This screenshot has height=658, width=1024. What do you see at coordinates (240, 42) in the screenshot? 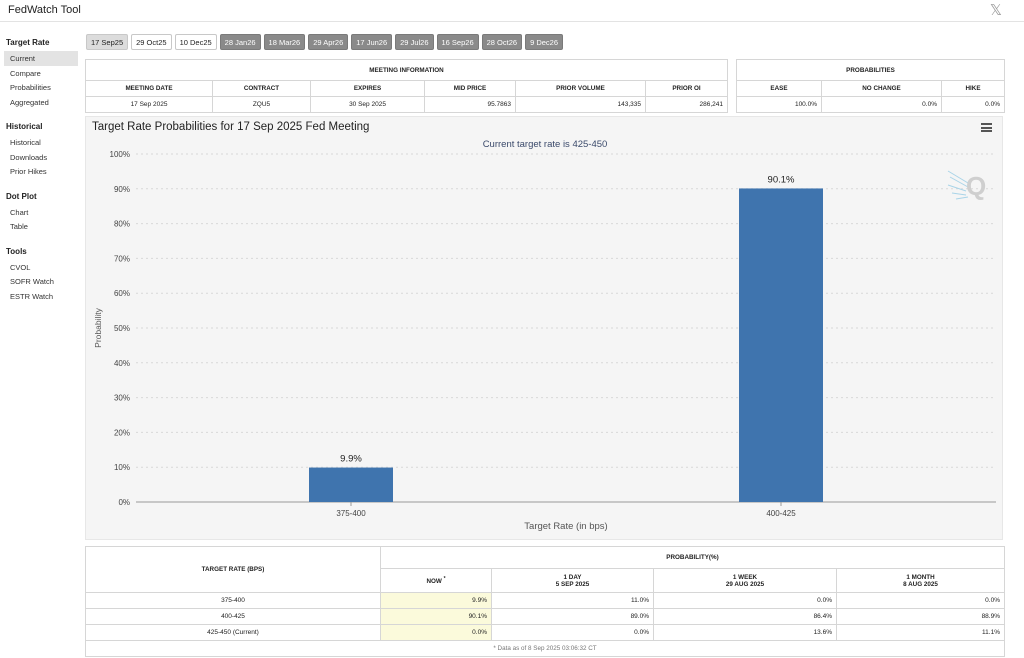
I see `tab-28-jan26: 28 Jan26` at bounding box center [240, 42].